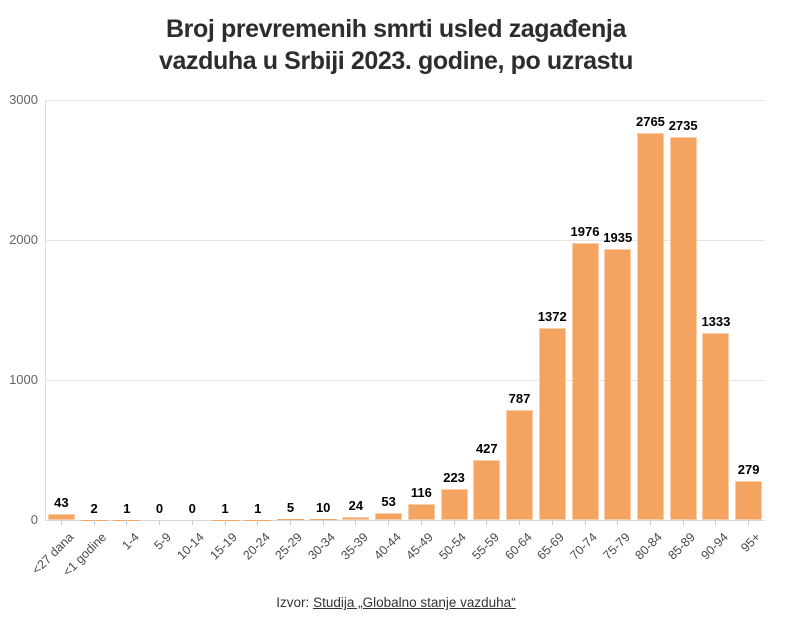 The image size is (792, 622). What do you see at coordinates (163, 541) in the screenshot?
I see `x-tick-label: 5-9` at bounding box center [163, 541].